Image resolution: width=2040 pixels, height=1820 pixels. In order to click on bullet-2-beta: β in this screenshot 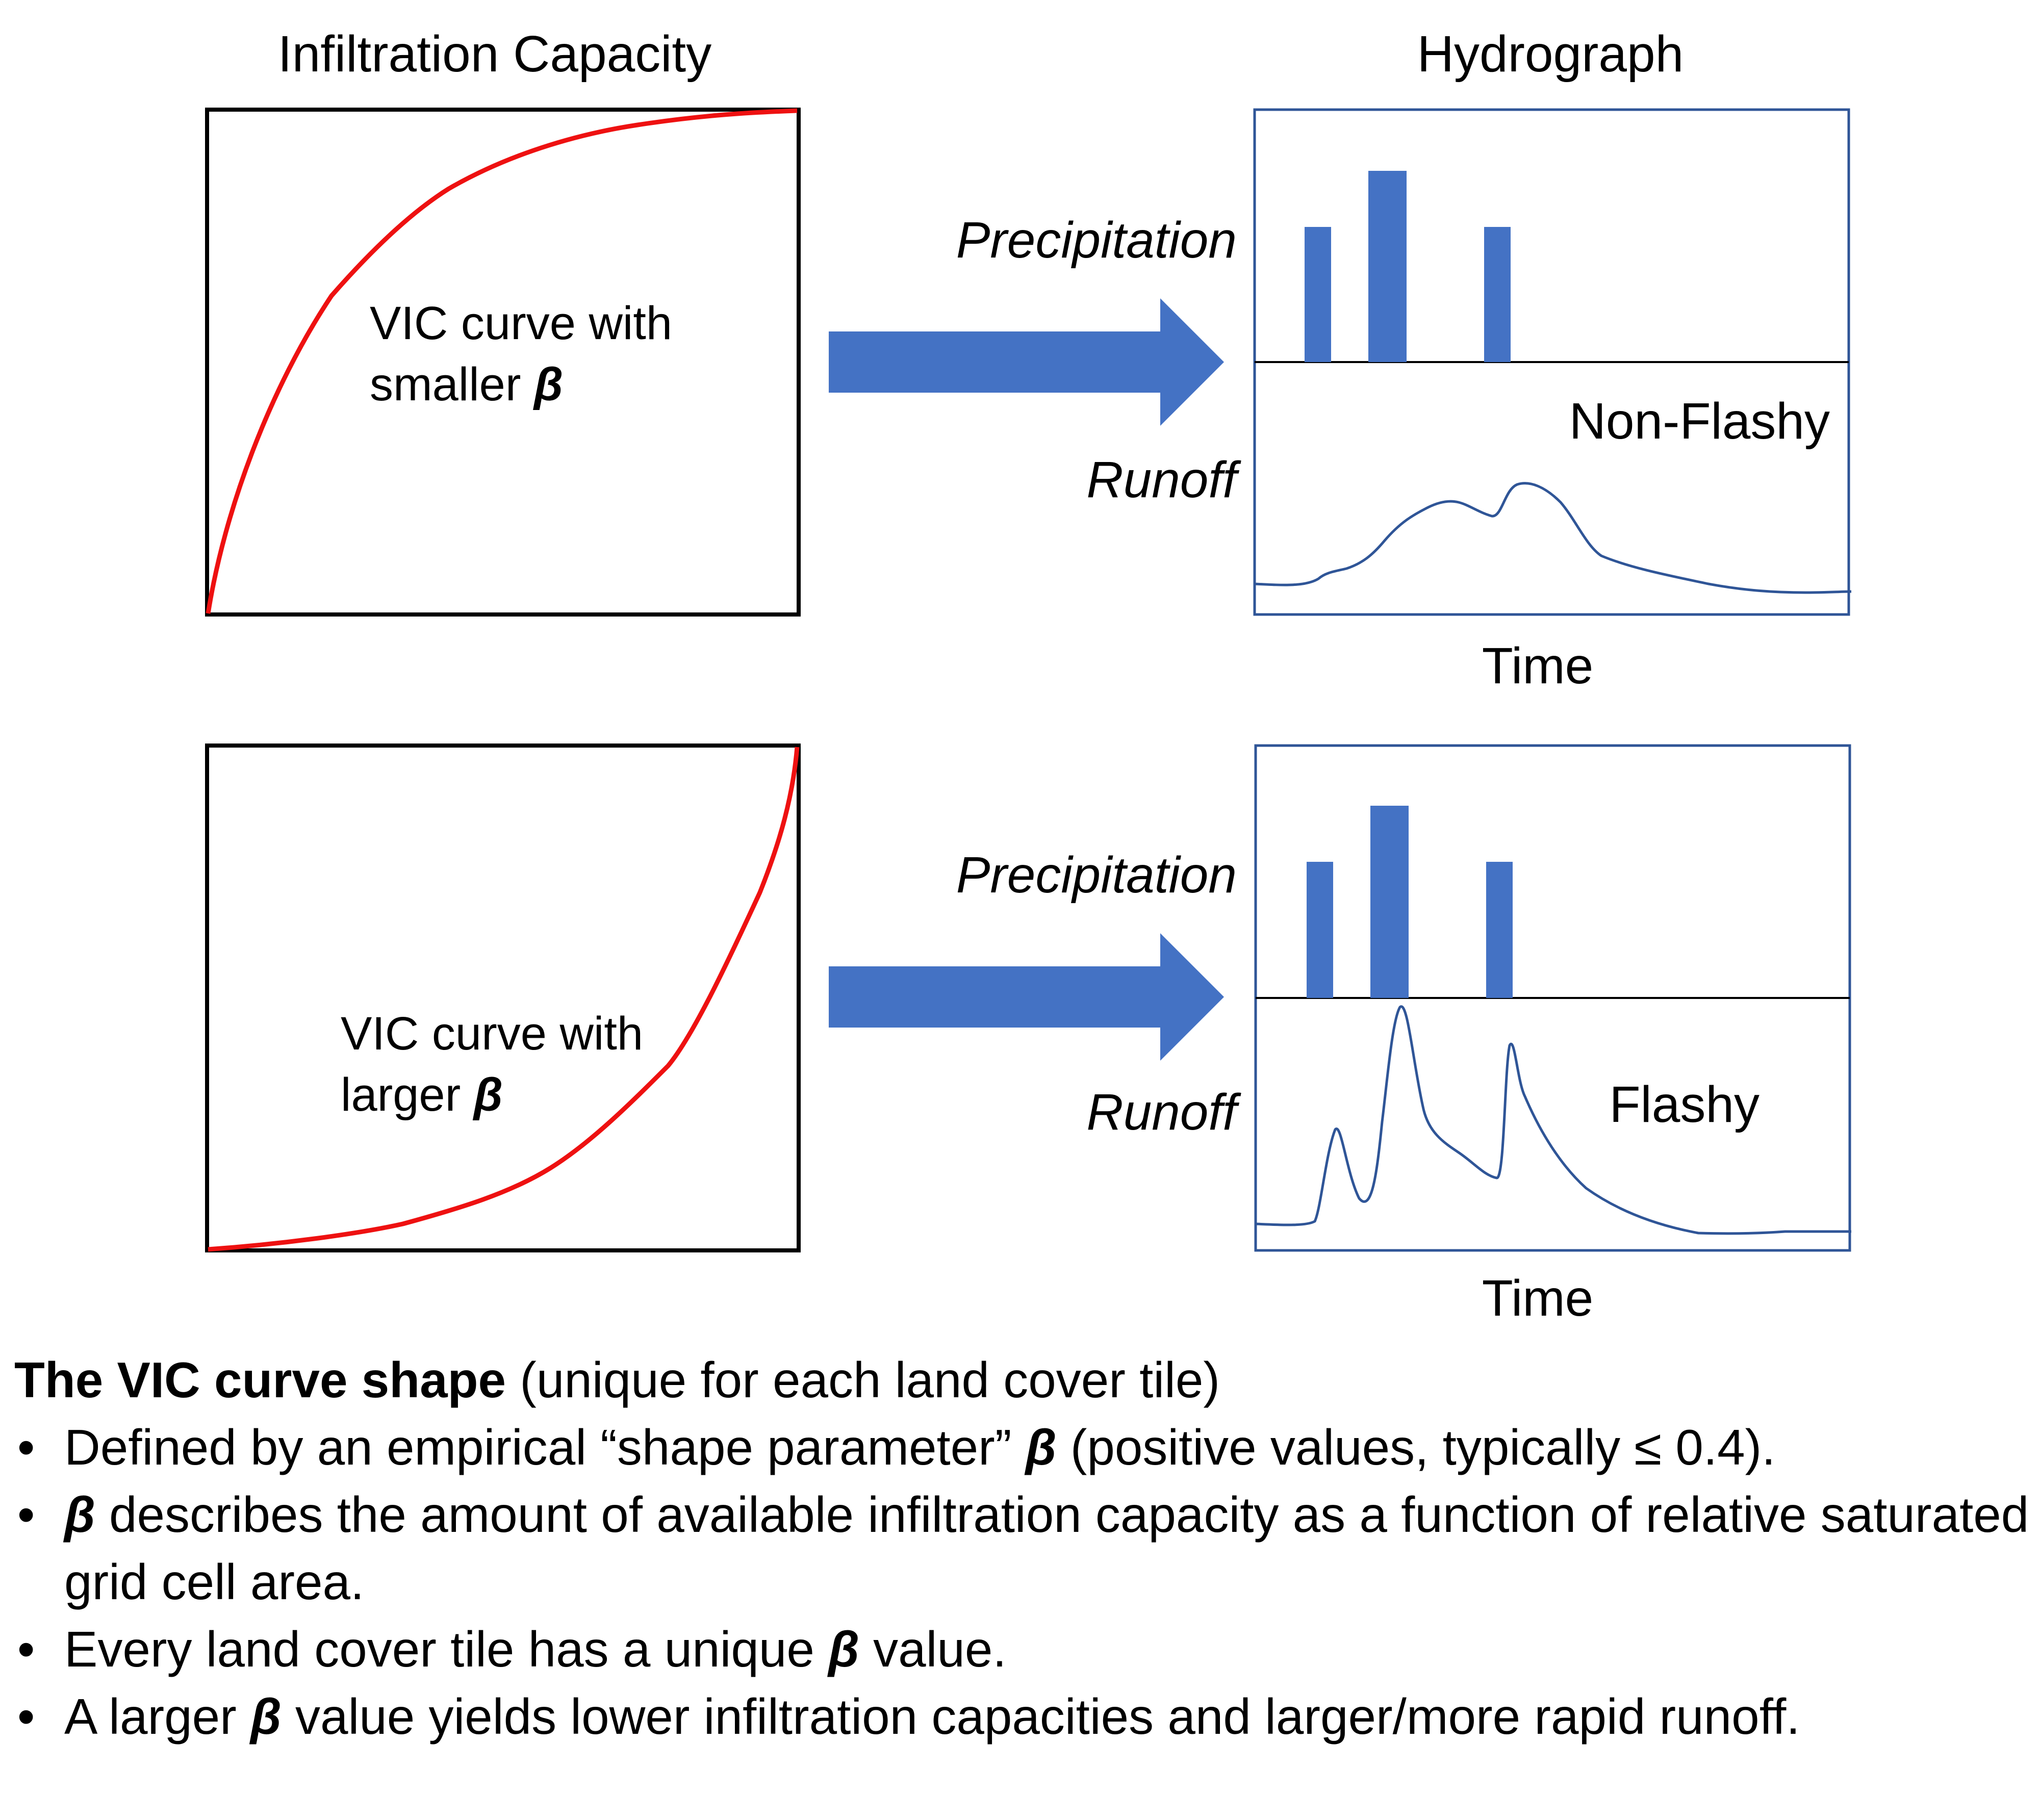, I will do `click(79, 1514)`.